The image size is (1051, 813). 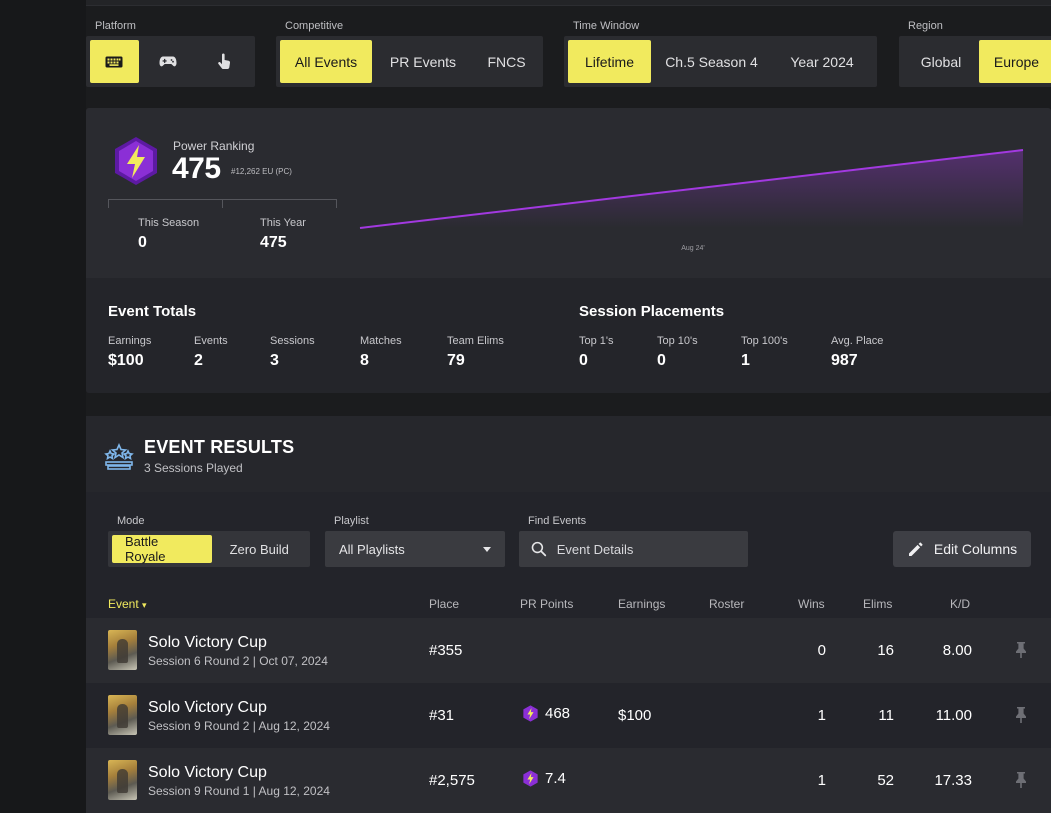 What do you see at coordinates (568, 454) in the screenshot?
I see `event-results-header: EVENT RESULTS 3 Sessions Played` at bounding box center [568, 454].